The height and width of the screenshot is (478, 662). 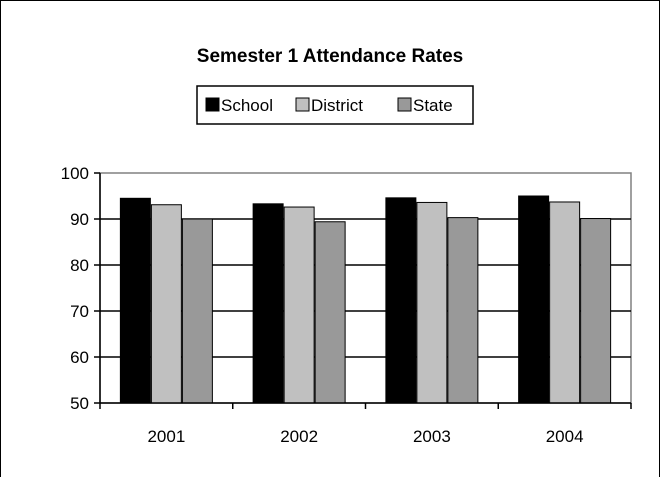 What do you see at coordinates (135, 300) in the screenshot?
I see `bar-school-2001` at bounding box center [135, 300].